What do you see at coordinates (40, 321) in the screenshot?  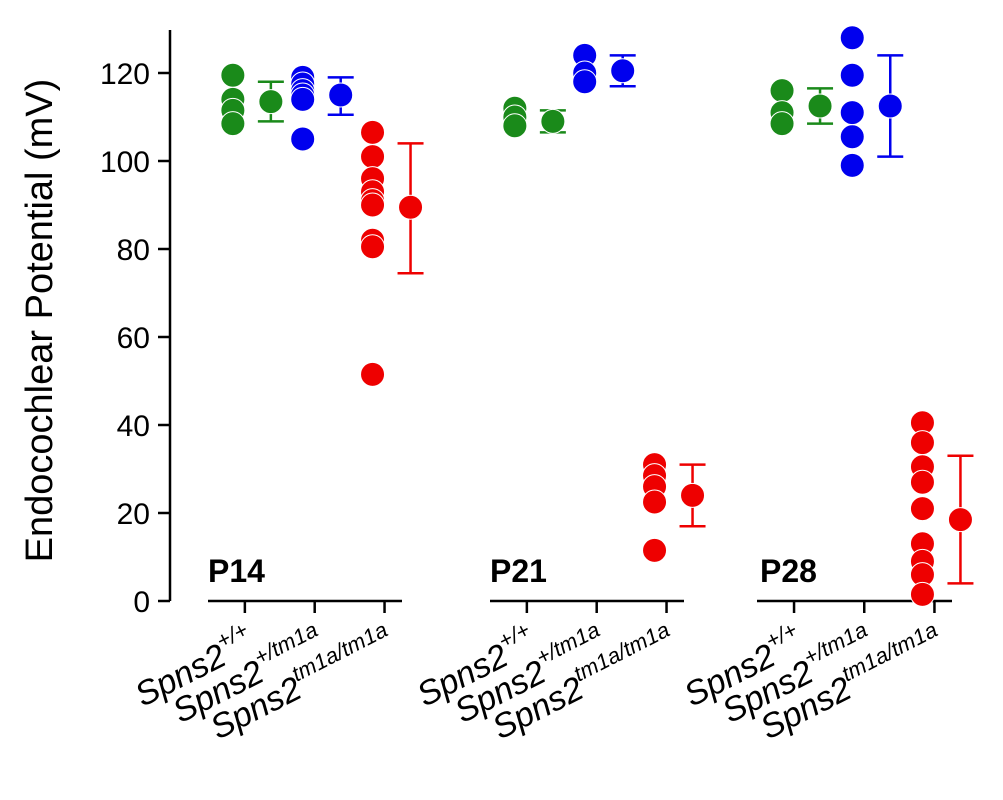 I see `y-axis-label: Endocochlear Potential (mV)` at bounding box center [40, 321].